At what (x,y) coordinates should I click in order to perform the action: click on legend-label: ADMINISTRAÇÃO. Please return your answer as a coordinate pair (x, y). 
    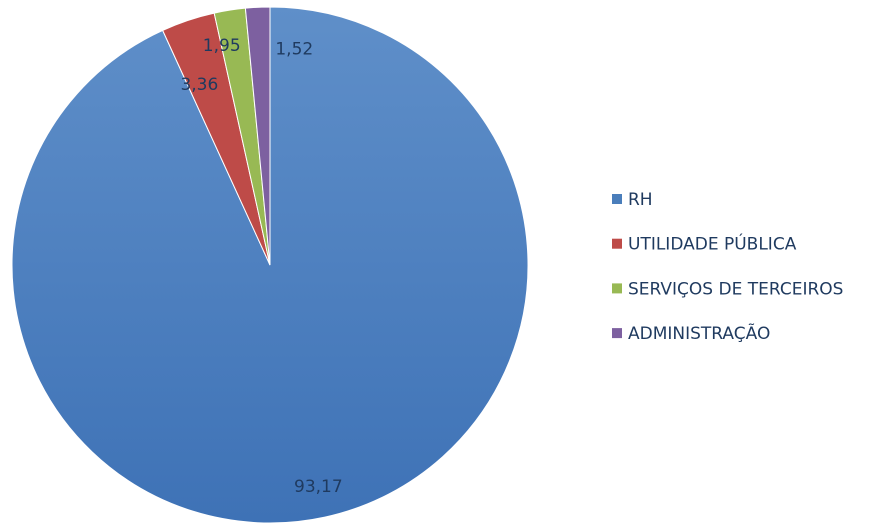
    Looking at the image, I should click on (699, 333).